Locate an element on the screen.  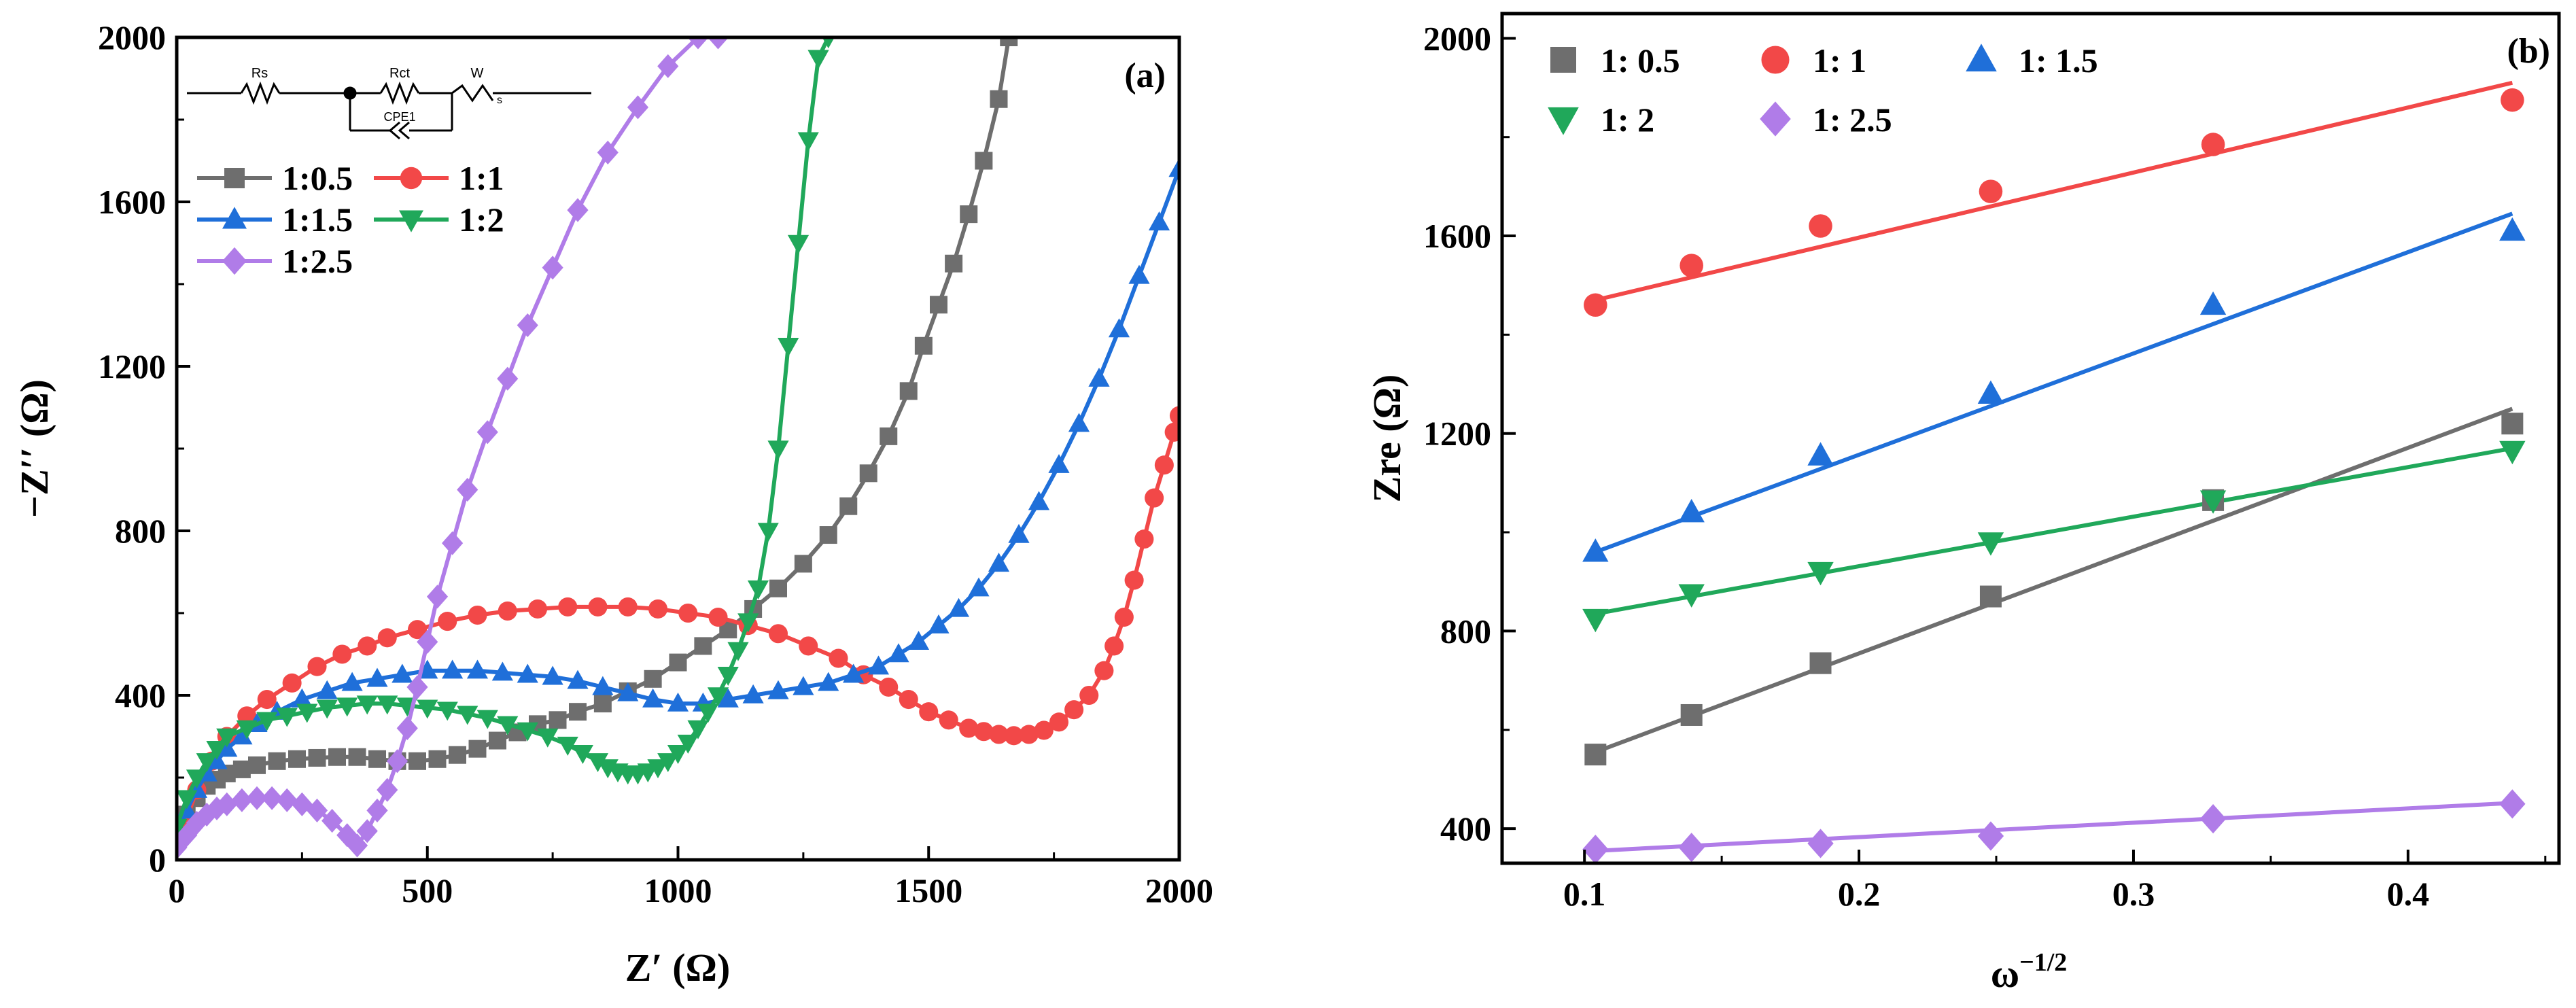
panel-a-ytick-label: 400 is located at coordinates (140, 695).